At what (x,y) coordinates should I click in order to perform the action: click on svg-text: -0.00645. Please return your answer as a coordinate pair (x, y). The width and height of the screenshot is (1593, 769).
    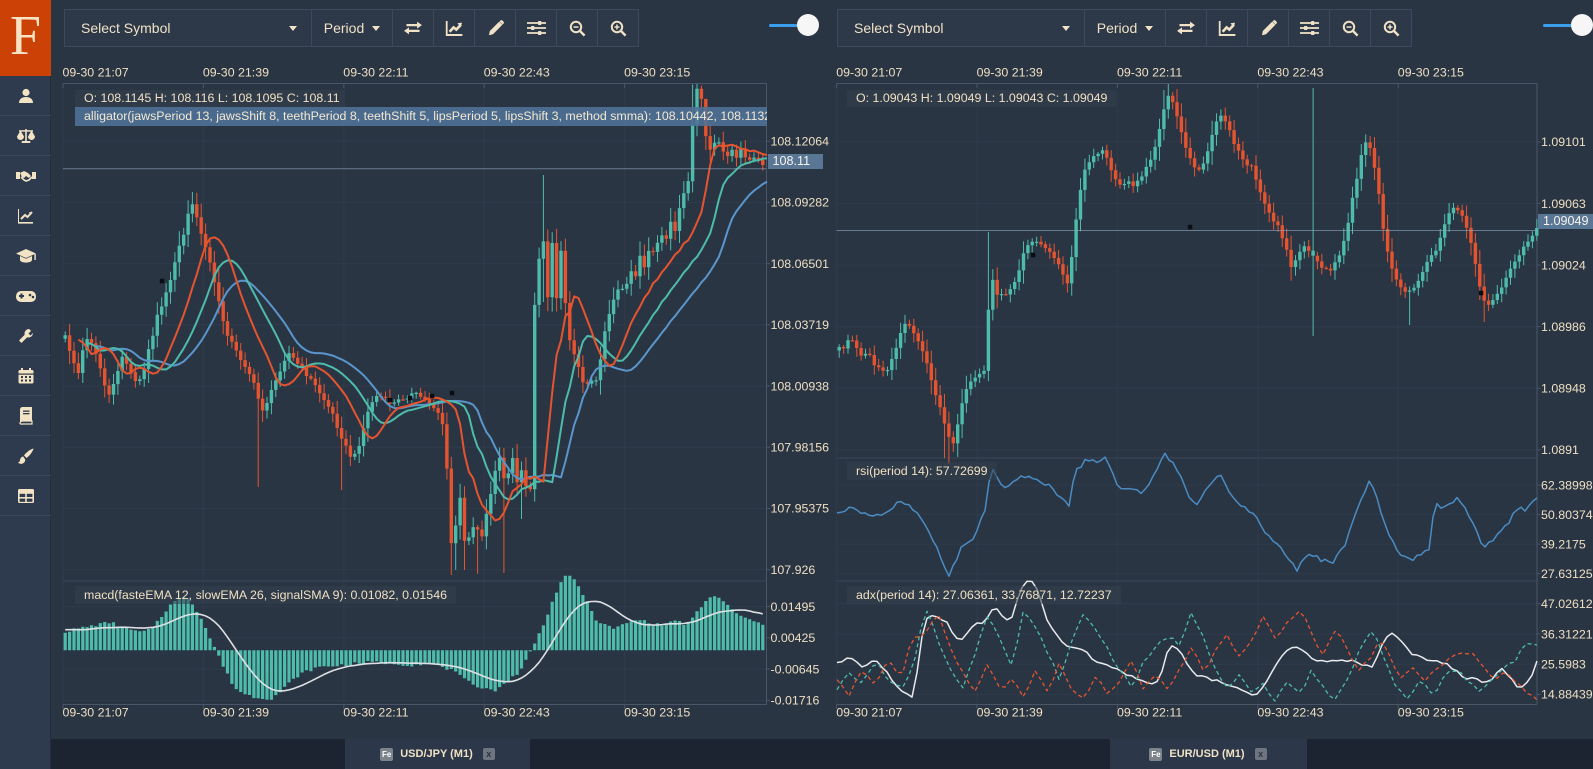
    Looking at the image, I should click on (795, 669).